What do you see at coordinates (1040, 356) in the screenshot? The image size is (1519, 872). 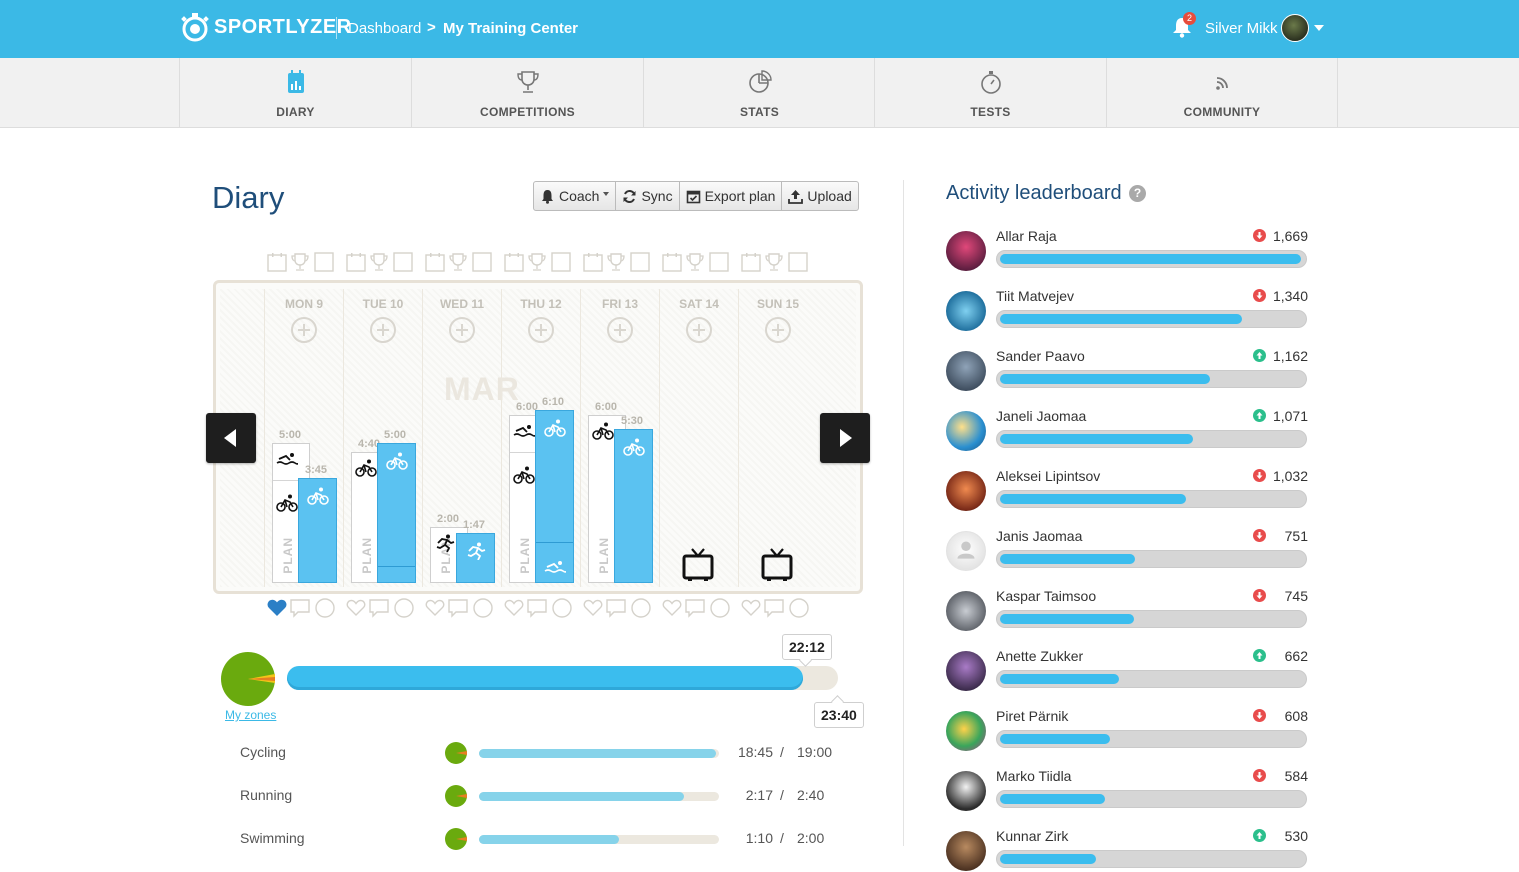 I see `athlete-name: Sander Paavo` at bounding box center [1040, 356].